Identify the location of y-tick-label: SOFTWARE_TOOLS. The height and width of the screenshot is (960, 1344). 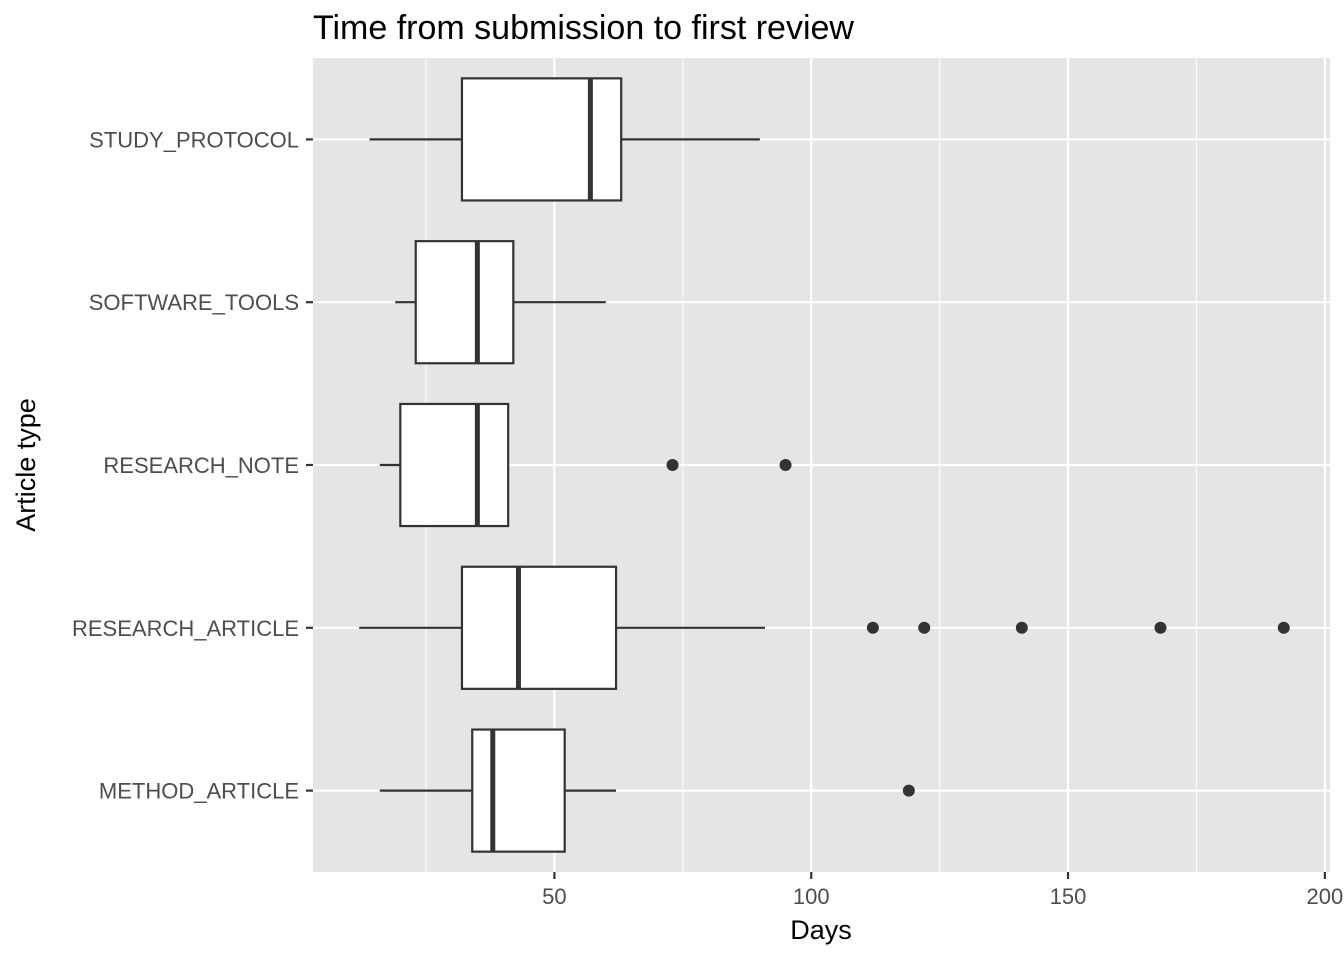
(194, 302).